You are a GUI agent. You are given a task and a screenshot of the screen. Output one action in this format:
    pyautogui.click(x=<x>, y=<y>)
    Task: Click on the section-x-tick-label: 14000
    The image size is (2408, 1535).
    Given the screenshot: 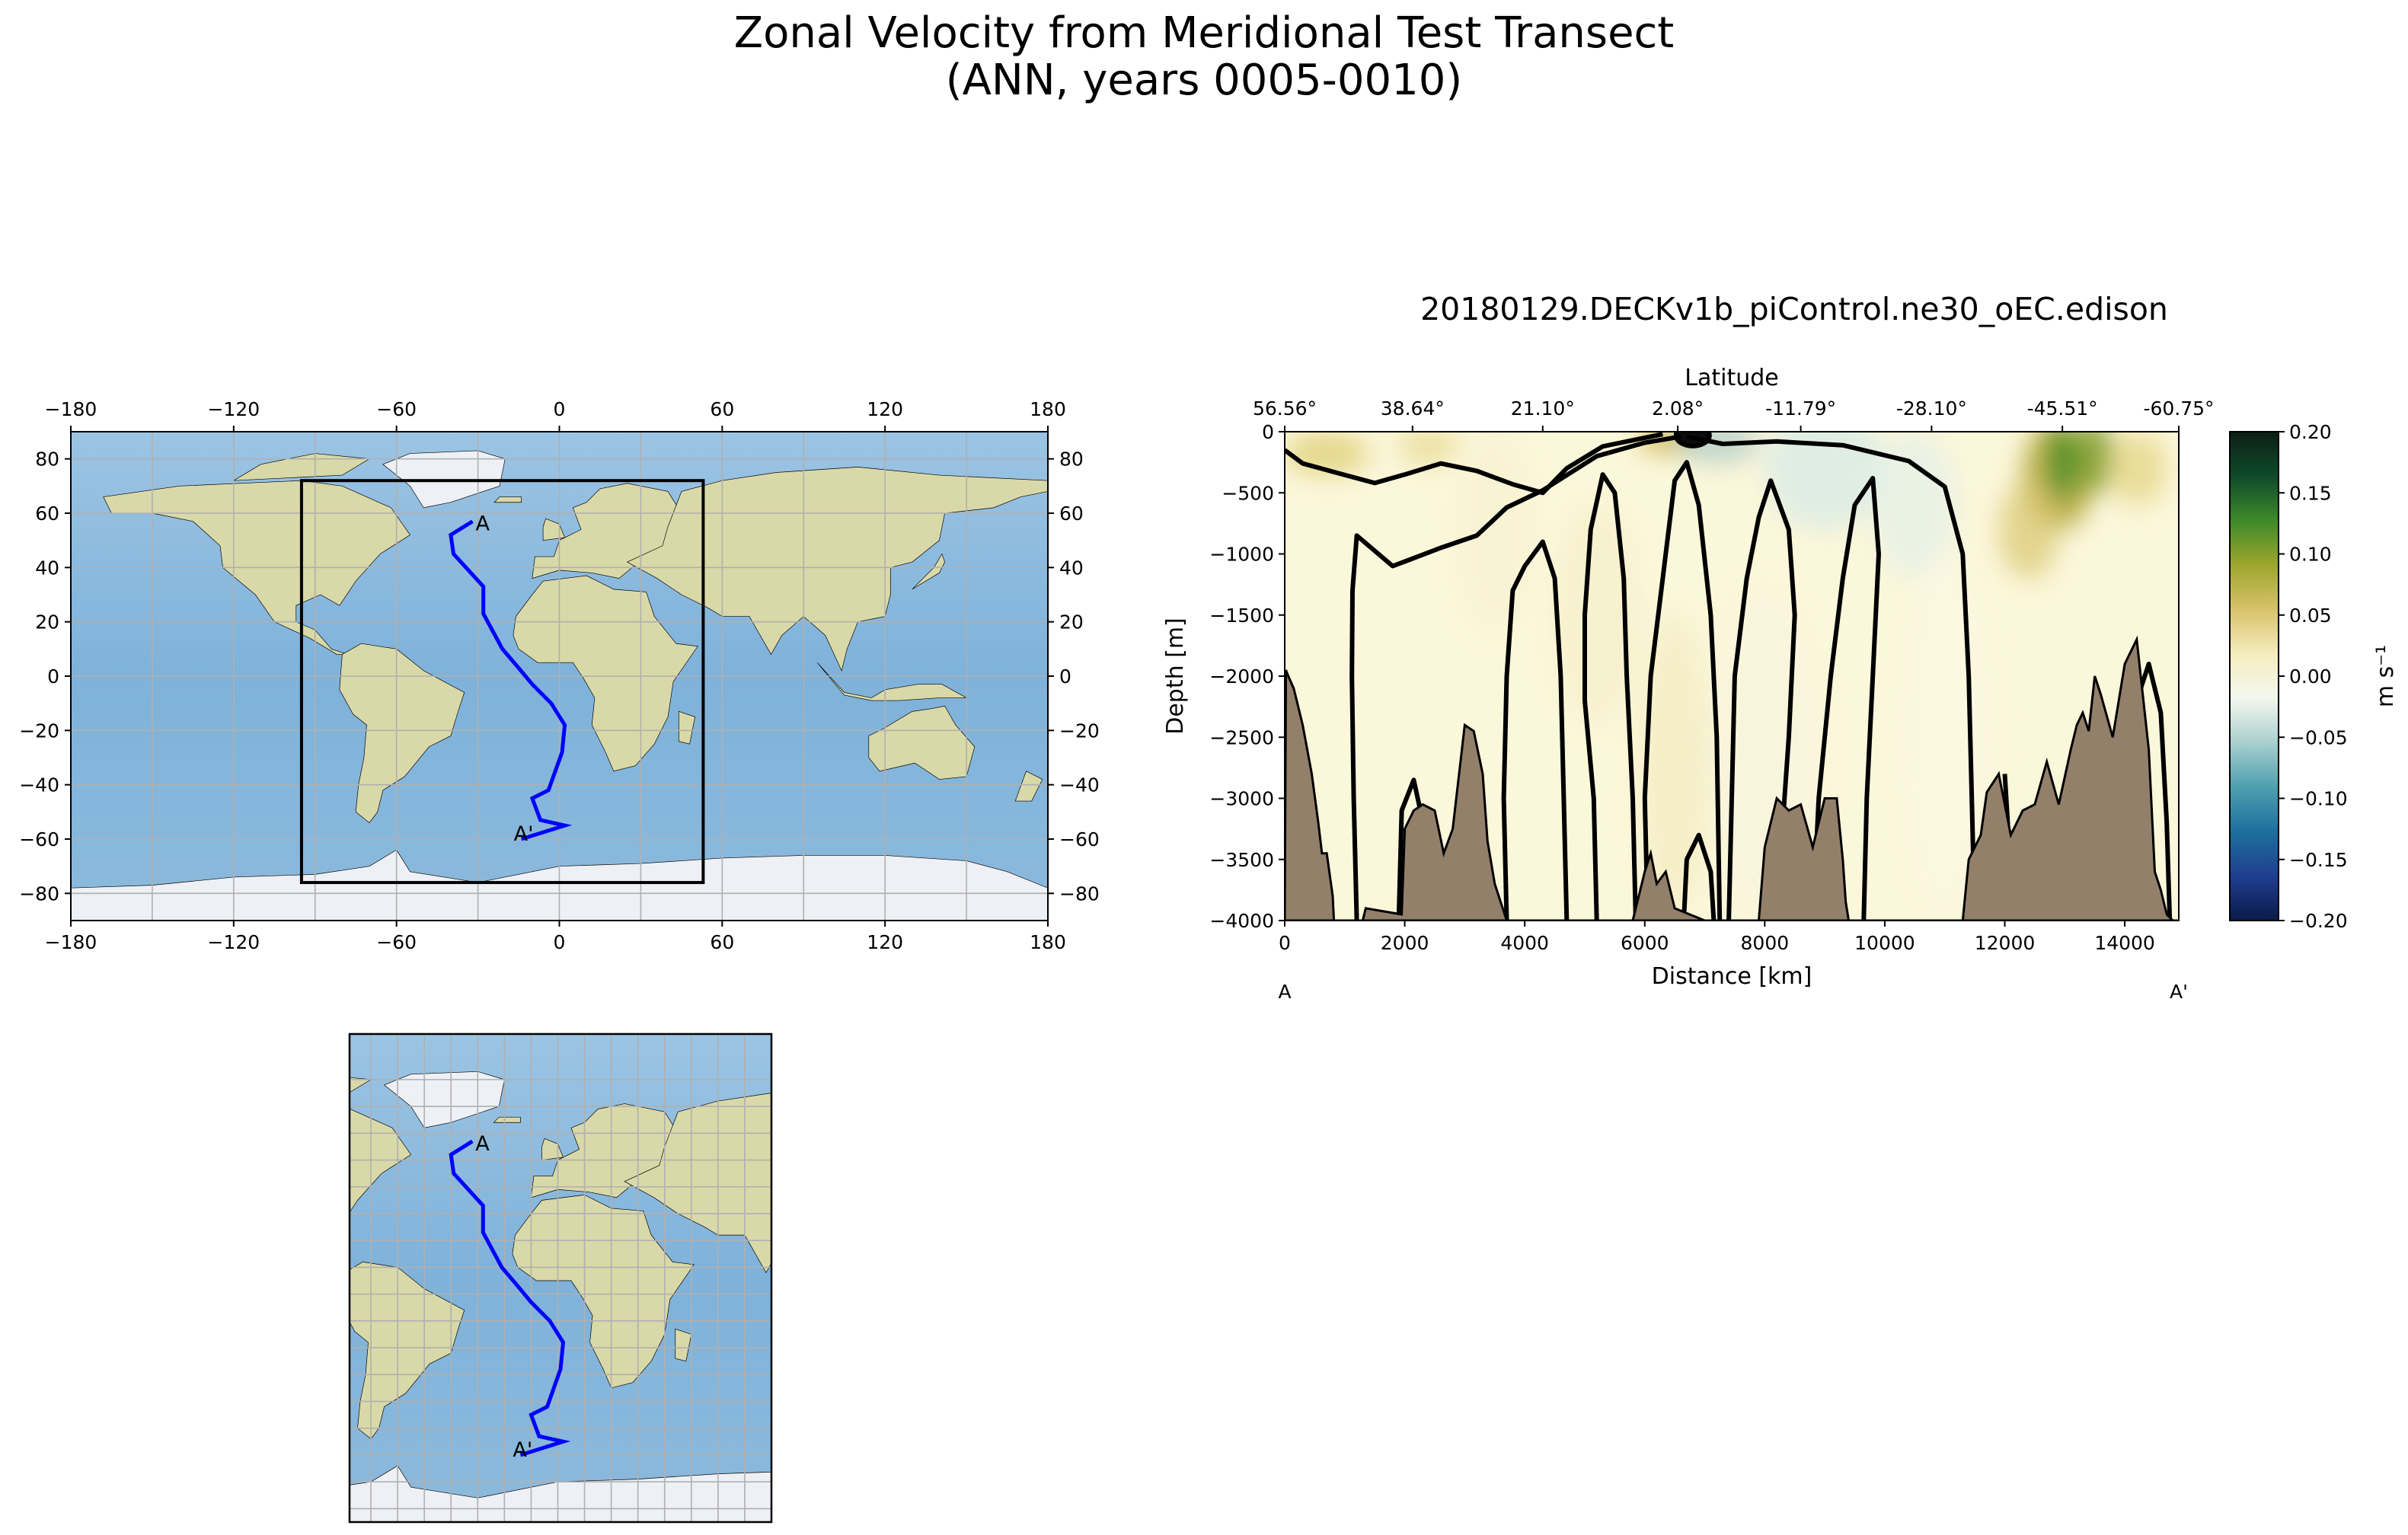 What is the action you would take?
    pyautogui.click(x=2125, y=943)
    